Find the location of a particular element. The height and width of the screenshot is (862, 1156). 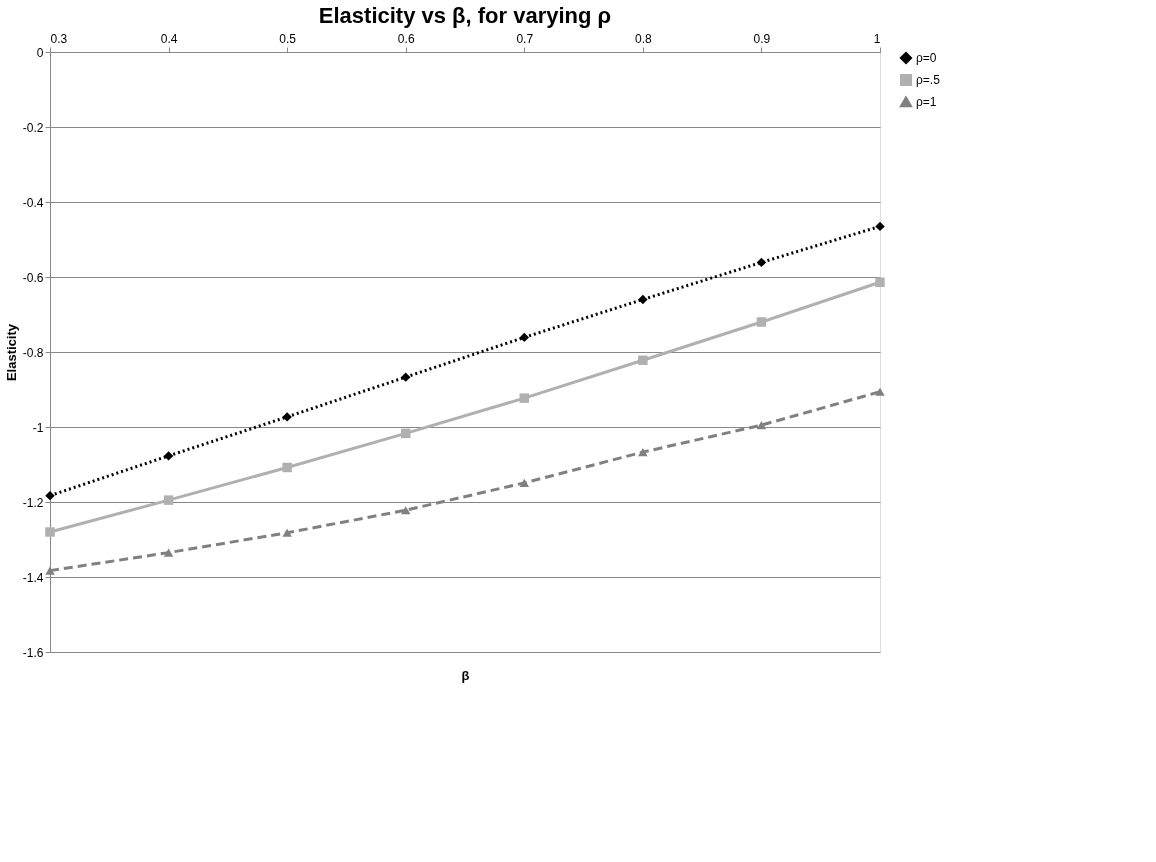

x-tick-label: 0.3 is located at coordinates (59, 38).